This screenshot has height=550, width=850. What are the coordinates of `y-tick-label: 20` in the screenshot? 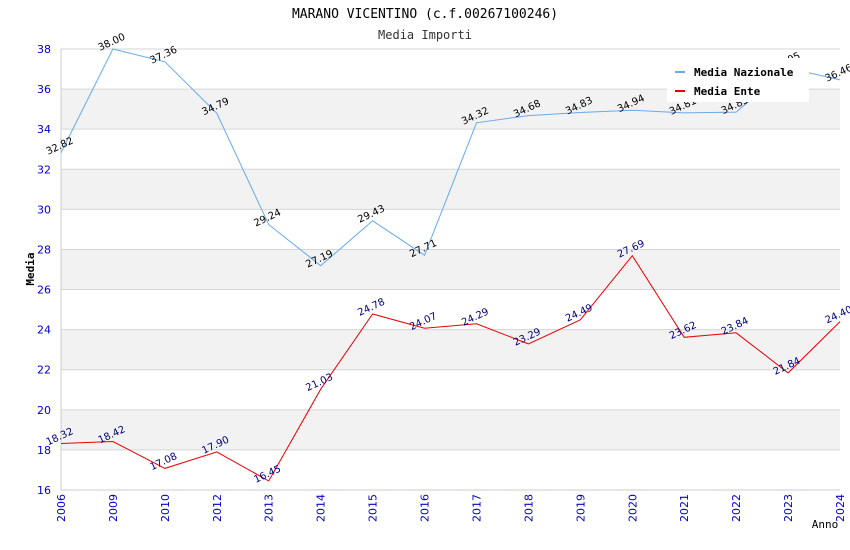 It's located at (44, 410).